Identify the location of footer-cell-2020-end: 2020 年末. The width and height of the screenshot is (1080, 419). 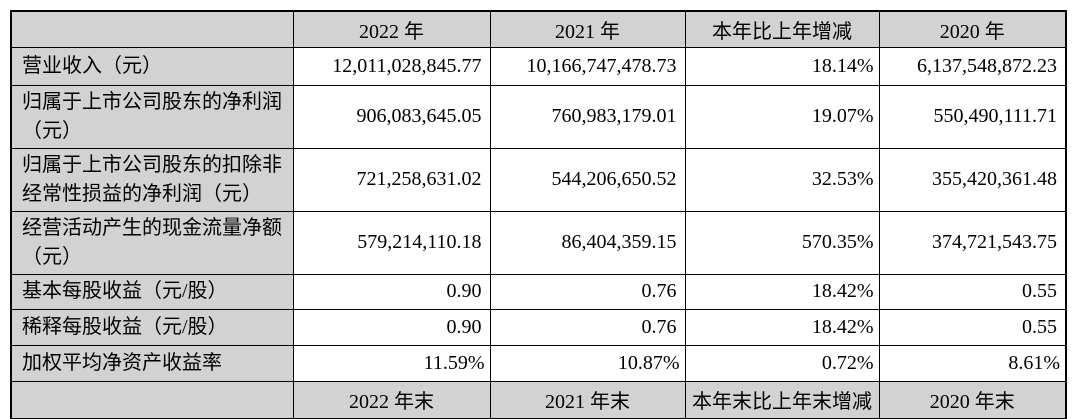
(972, 399).